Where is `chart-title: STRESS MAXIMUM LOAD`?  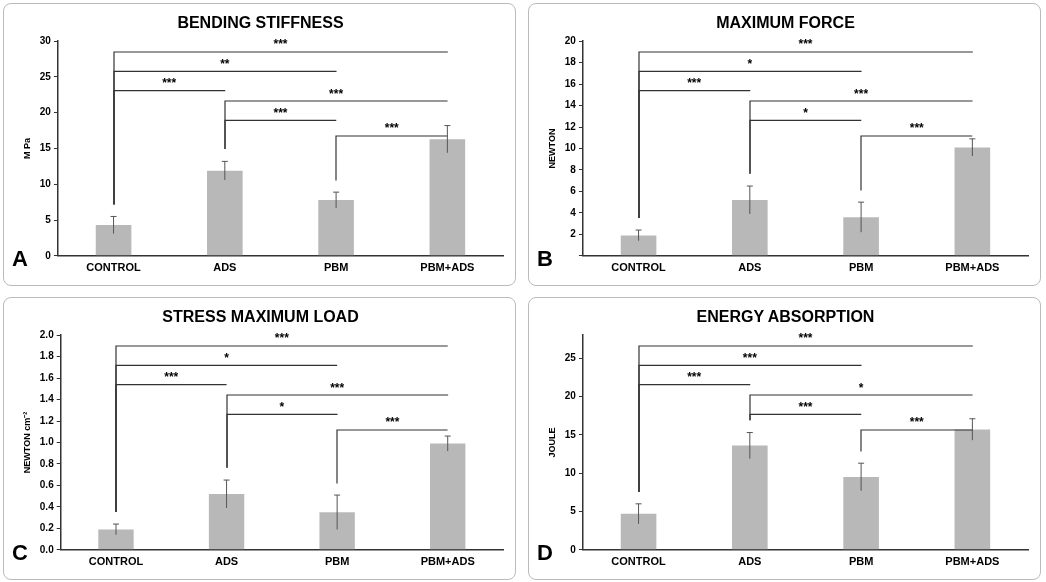
chart-title: STRESS MAXIMUM LOAD is located at coordinates (260, 317).